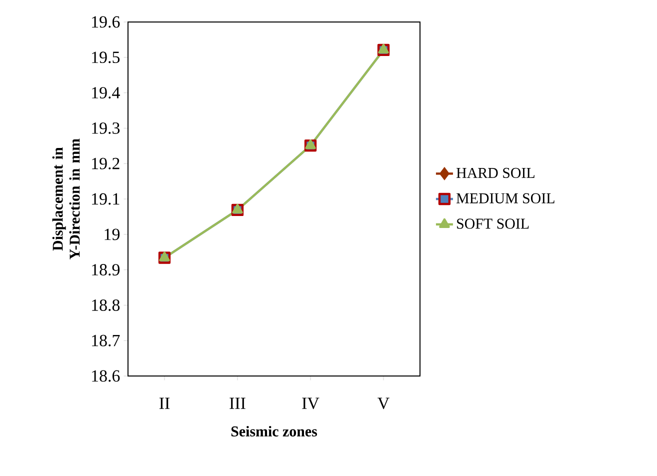 The height and width of the screenshot is (476, 657). What do you see at coordinates (384, 404) in the screenshot?
I see `x-tick-label: V` at bounding box center [384, 404].